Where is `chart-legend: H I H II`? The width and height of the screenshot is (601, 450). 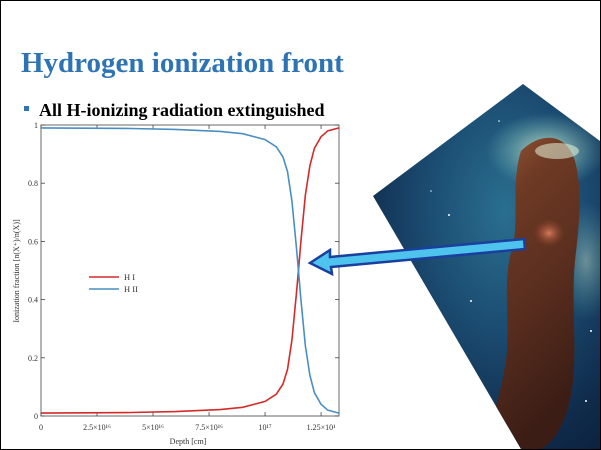
chart-legend: H I H II is located at coordinates (127, 285).